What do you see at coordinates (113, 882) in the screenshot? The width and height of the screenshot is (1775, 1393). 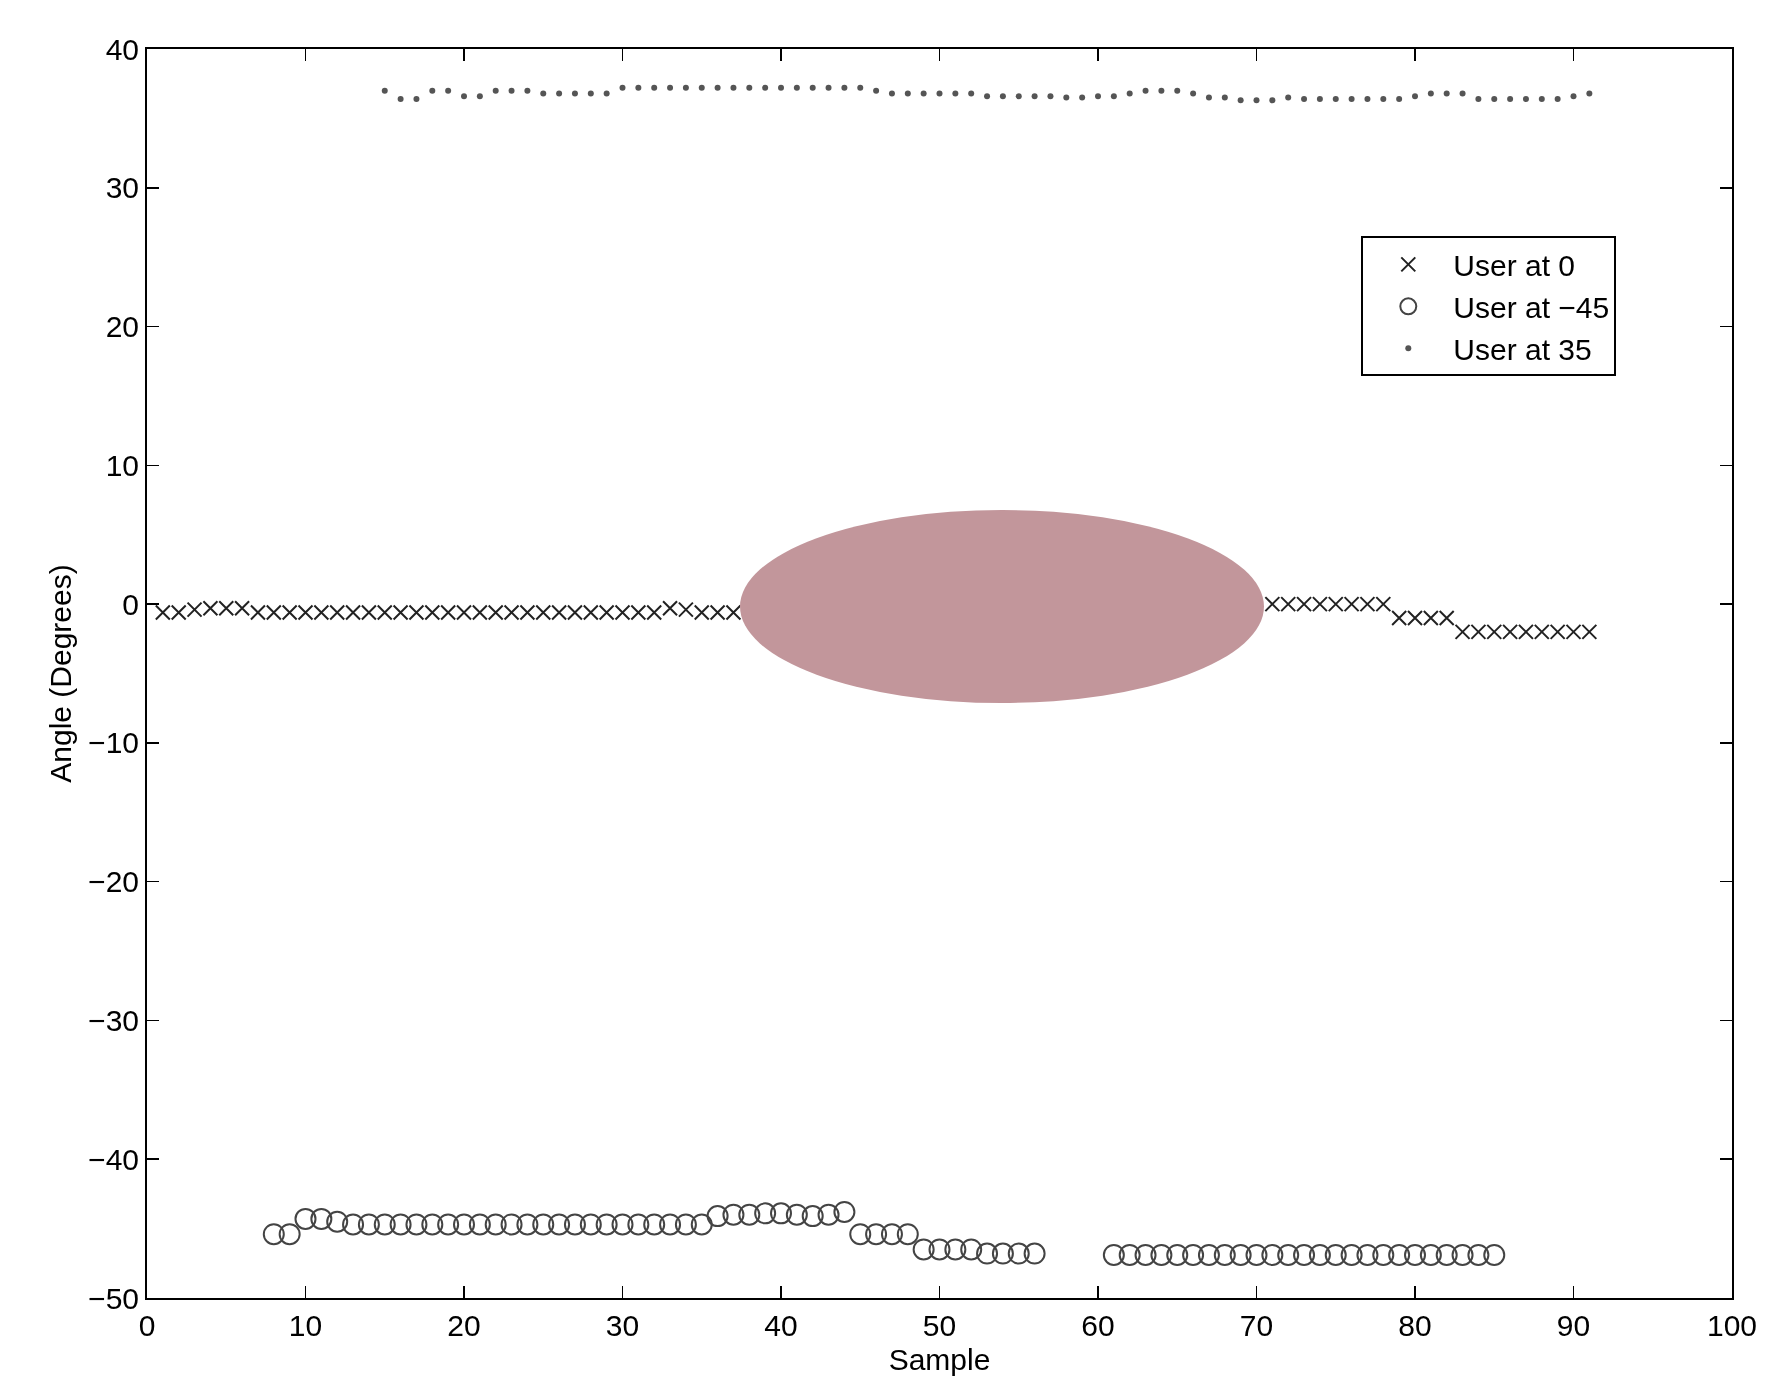 I see `y-tick-label: −20` at bounding box center [113, 882].